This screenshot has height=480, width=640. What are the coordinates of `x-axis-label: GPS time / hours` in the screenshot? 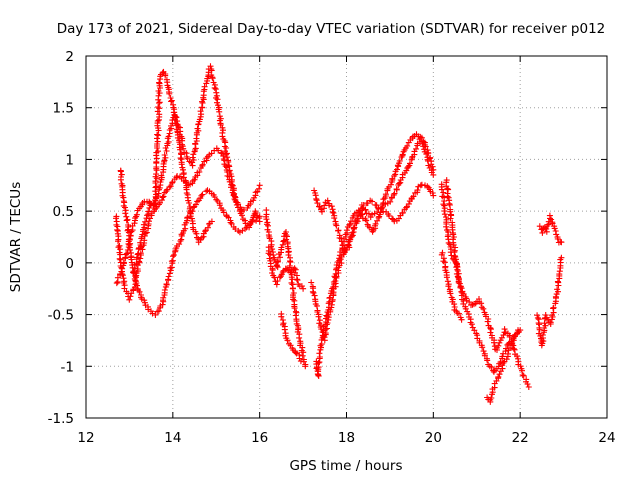 It's located at (345, 466).